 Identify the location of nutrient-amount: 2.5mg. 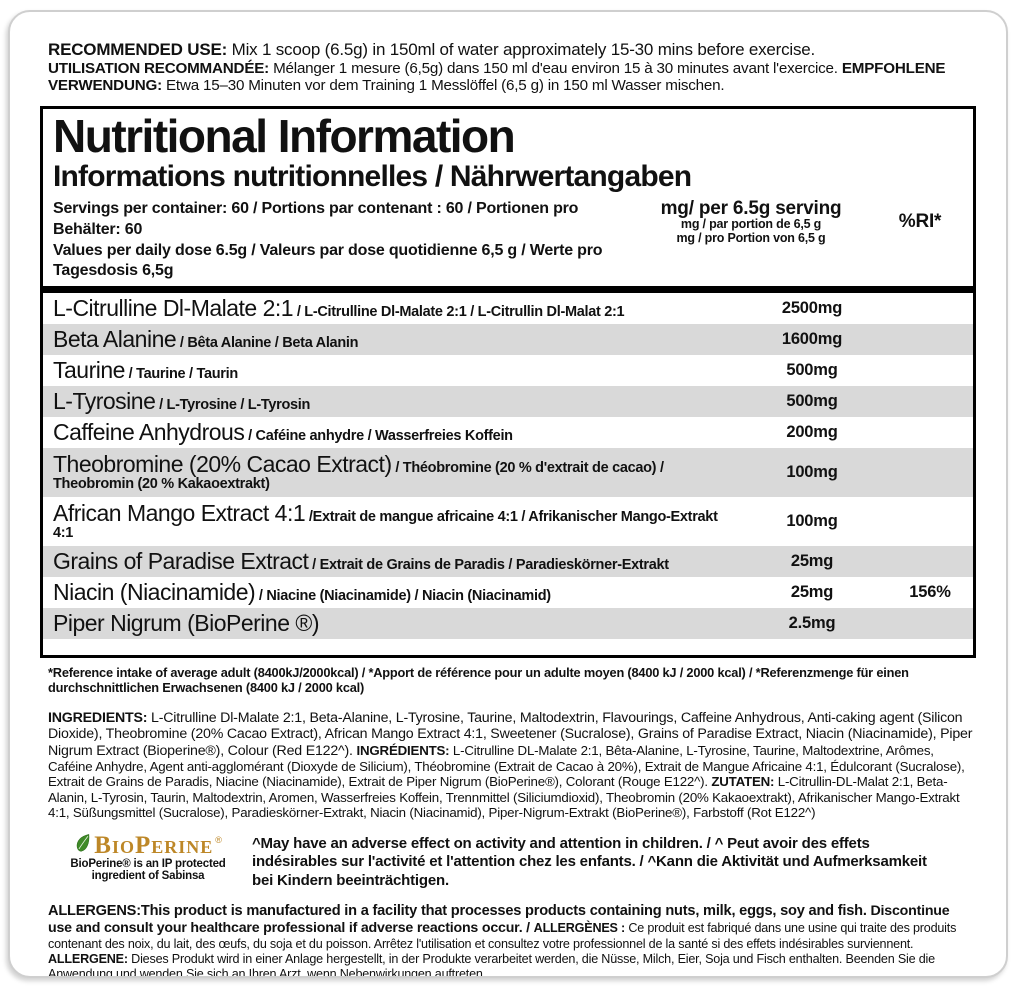
(812, 623).